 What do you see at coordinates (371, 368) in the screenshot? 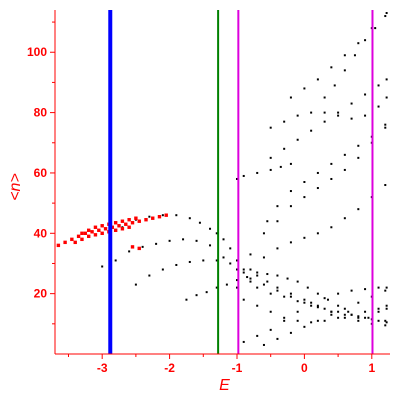
I see `x-tick-label: 1` at bounding box center [371, 368].